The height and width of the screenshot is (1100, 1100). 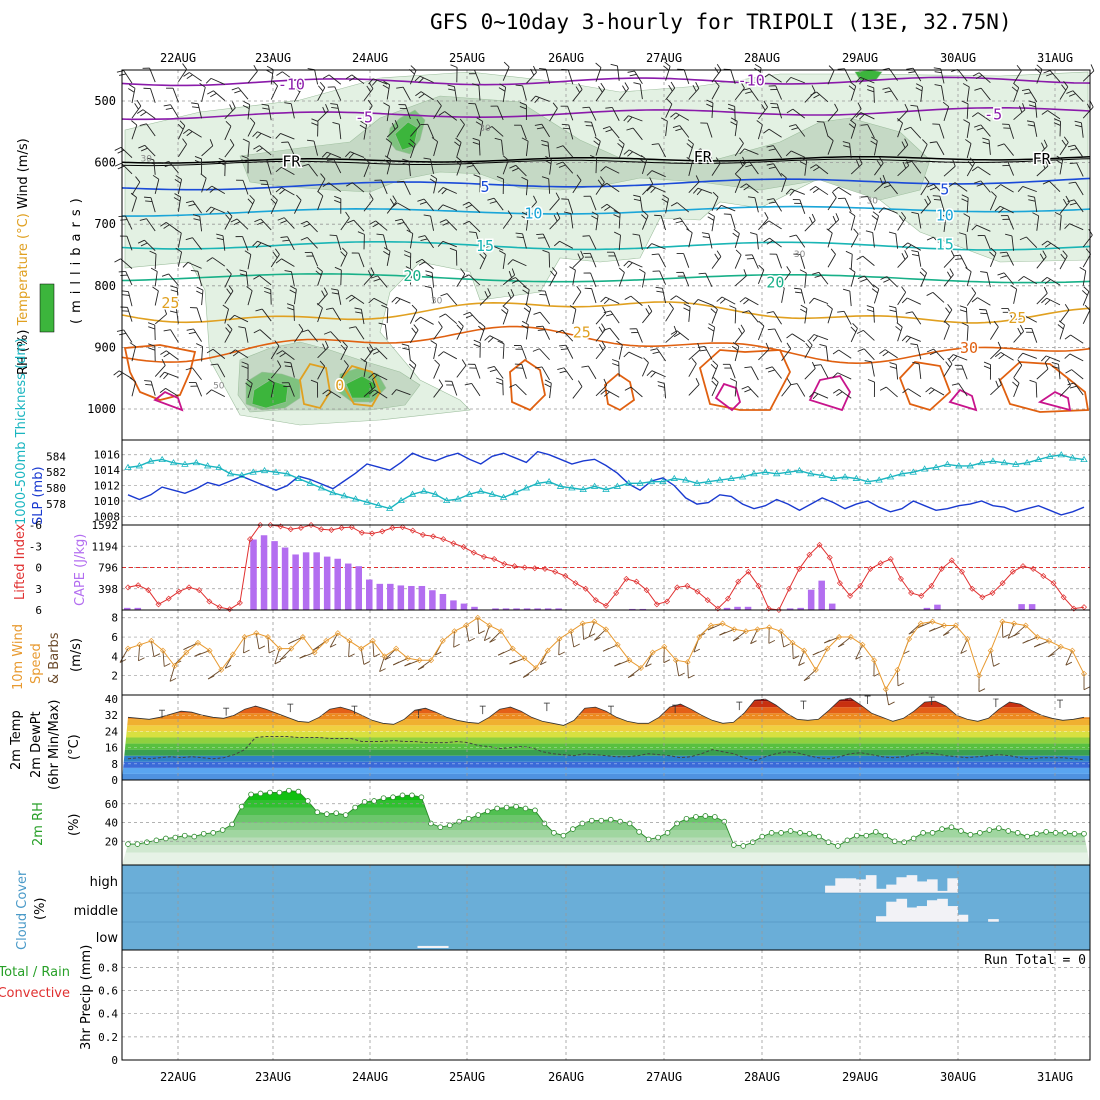 What do you see at coordinates (107, 455) in the screenshot?
I see `slp-tick-label: 1016` at bounding box center [107, 455].